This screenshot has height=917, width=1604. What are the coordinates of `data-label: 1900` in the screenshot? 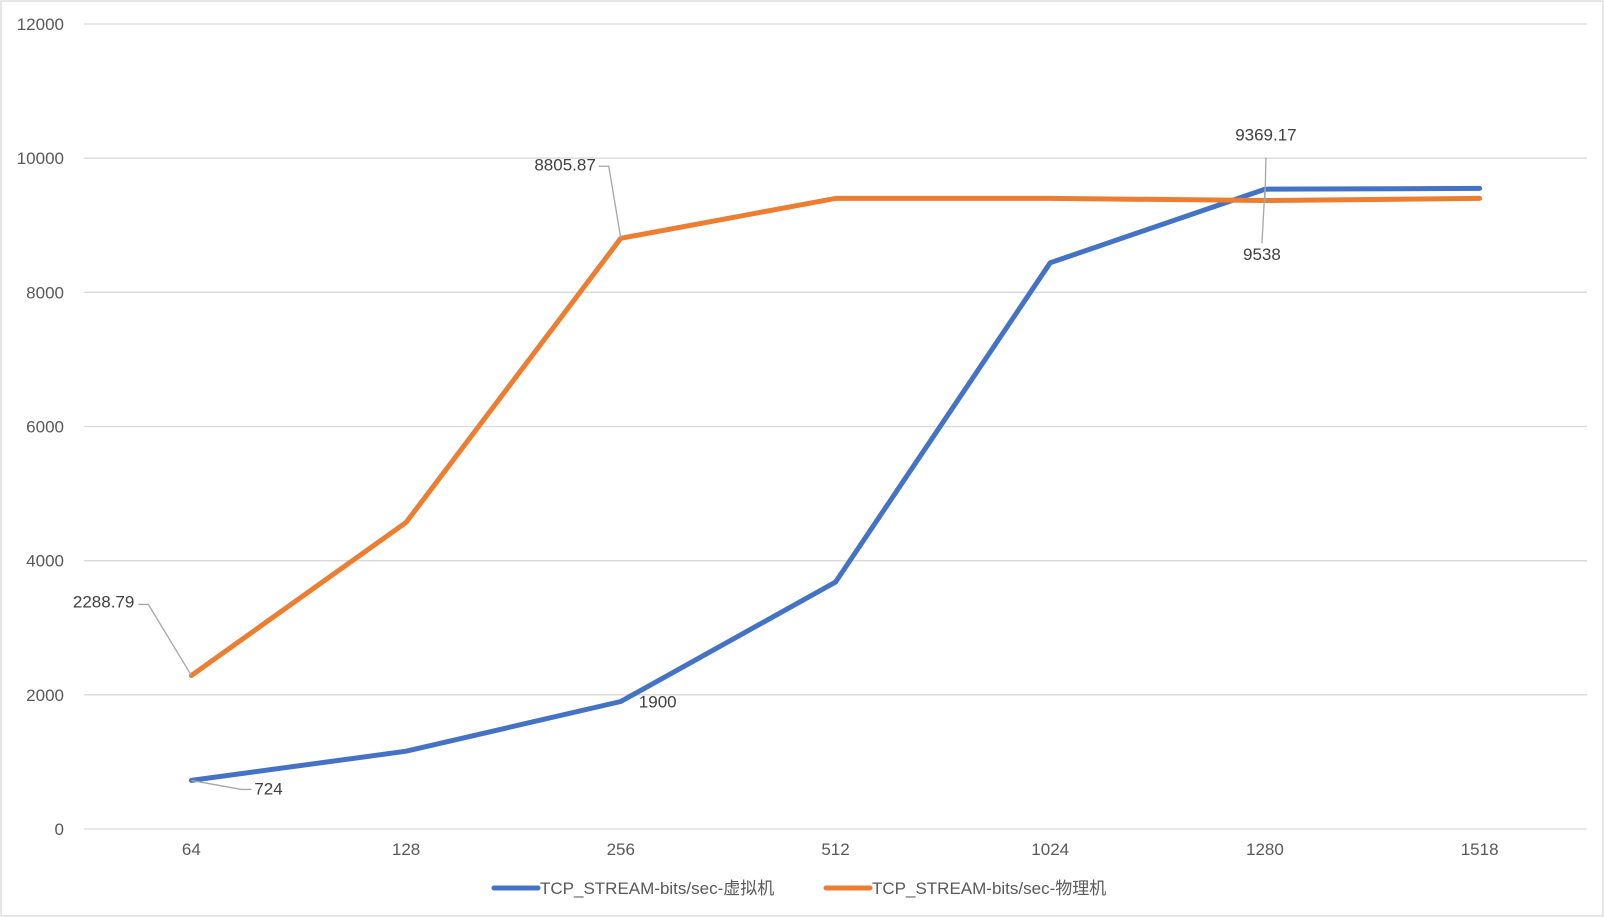 It's located at (658, 702).